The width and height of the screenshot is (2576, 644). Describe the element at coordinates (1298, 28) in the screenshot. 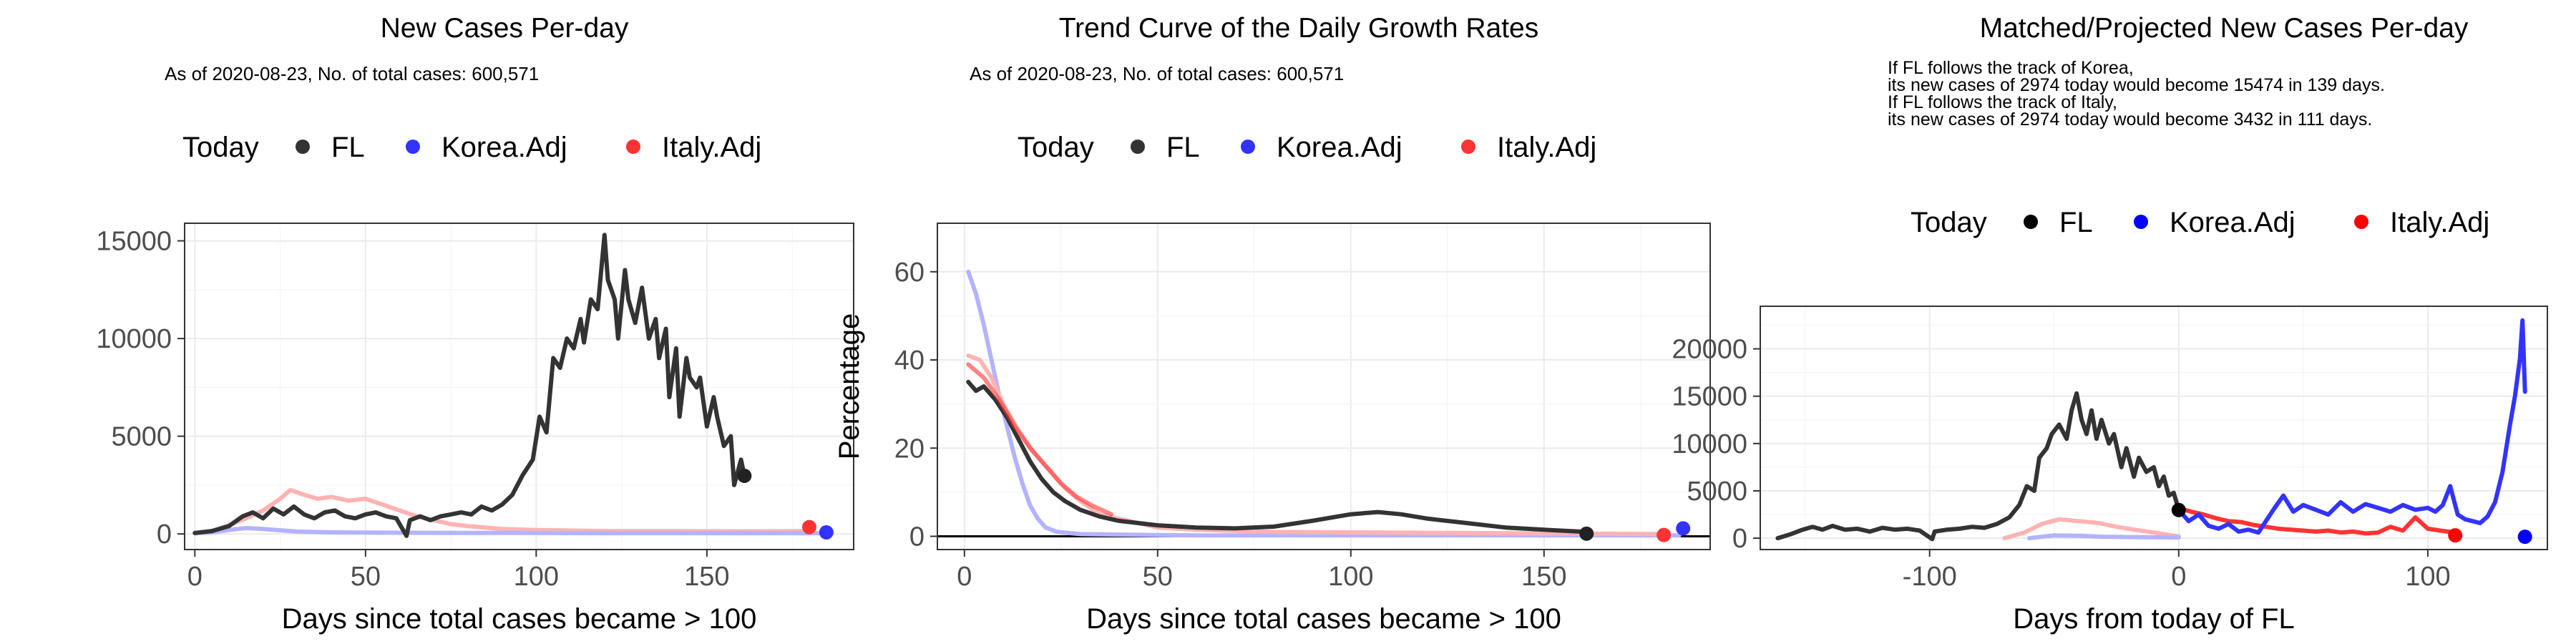

I see `chart-title: Trend Curve of the Daily Growth Rates` at that location.